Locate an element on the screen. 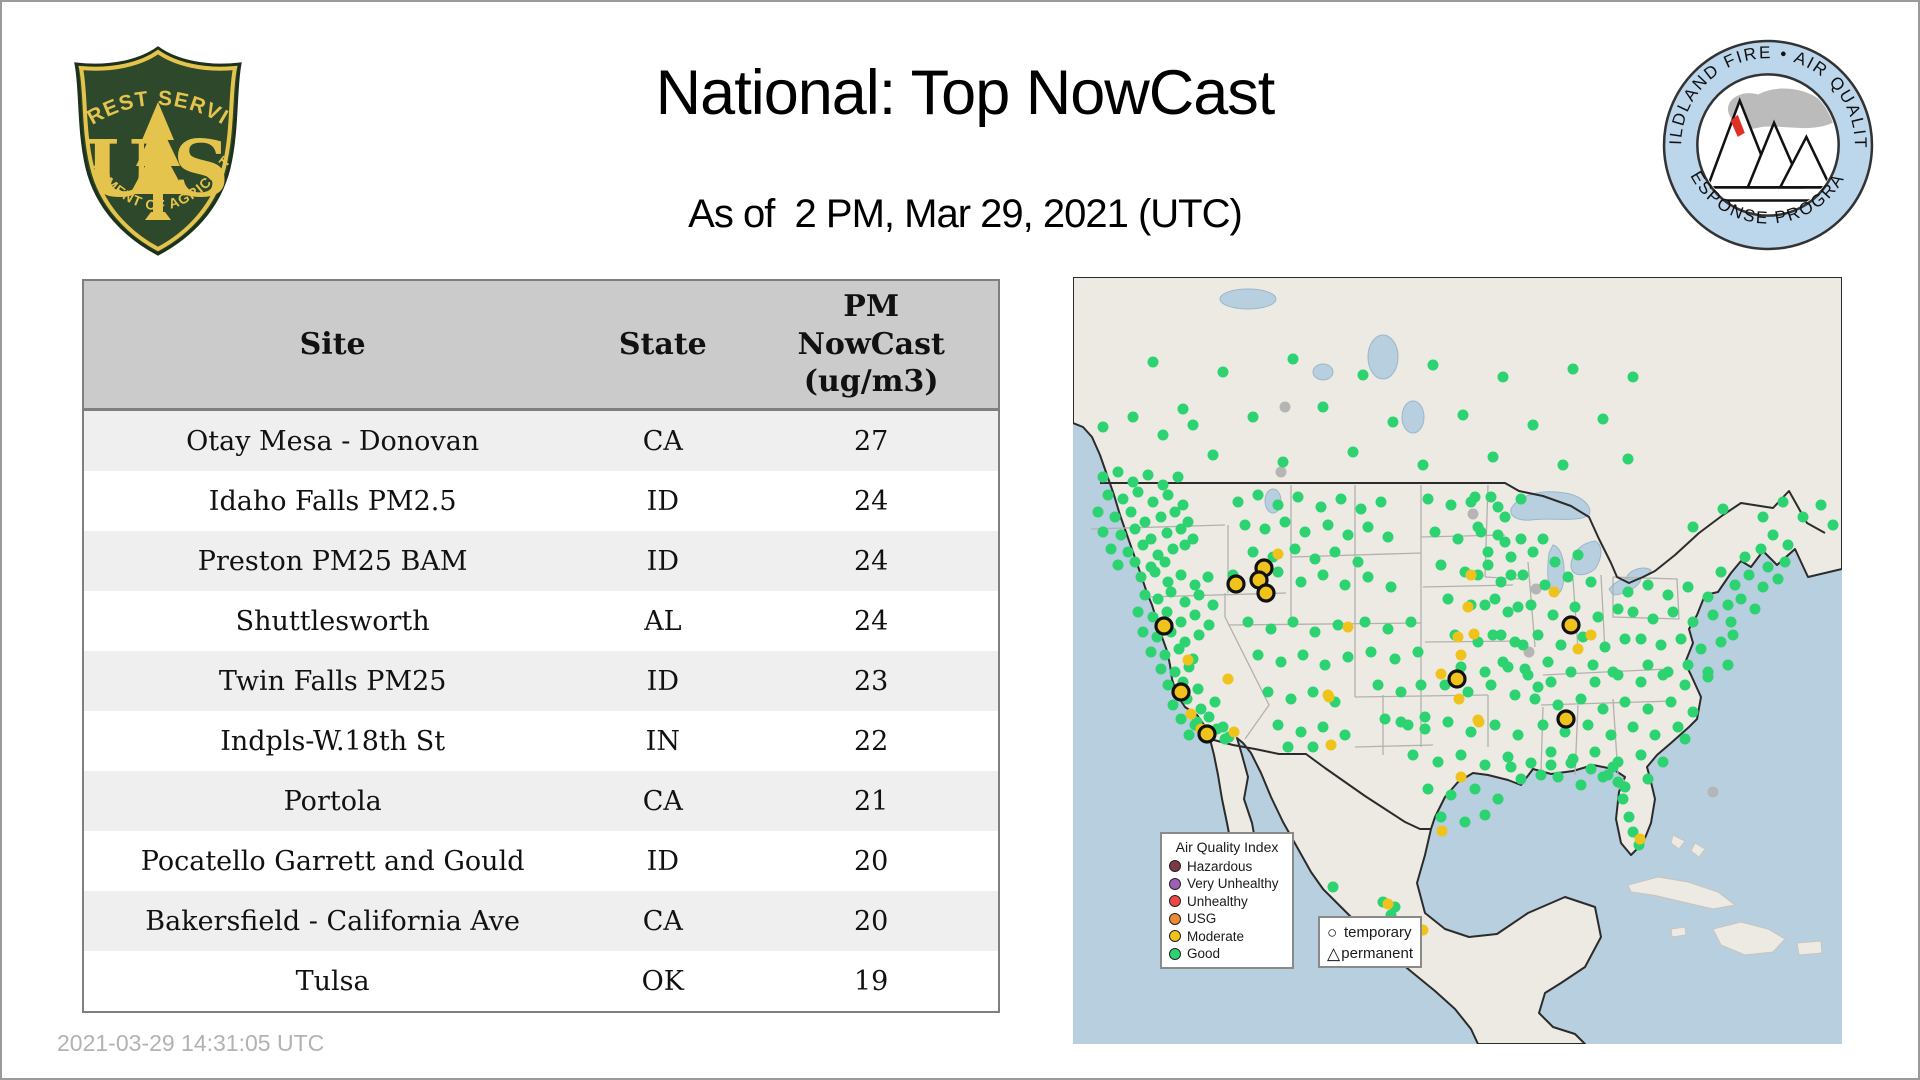 The image size is (1920, 1080). pine-tree-icon is located at coordinates (158, 161).